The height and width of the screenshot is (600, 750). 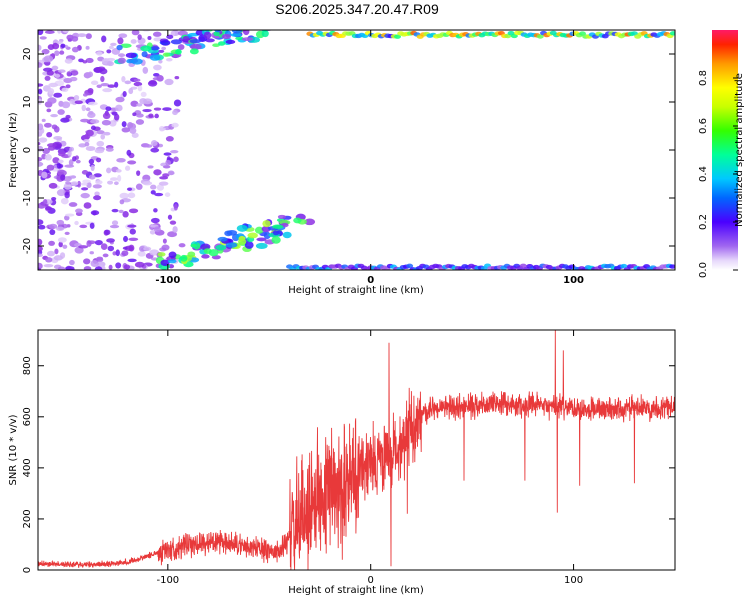 What do you see at coordinates (13, 150) in the screenshot?
I see `spectrogram-y-axis-label: Frequency (Hz)` at bounding box center [13, 150].